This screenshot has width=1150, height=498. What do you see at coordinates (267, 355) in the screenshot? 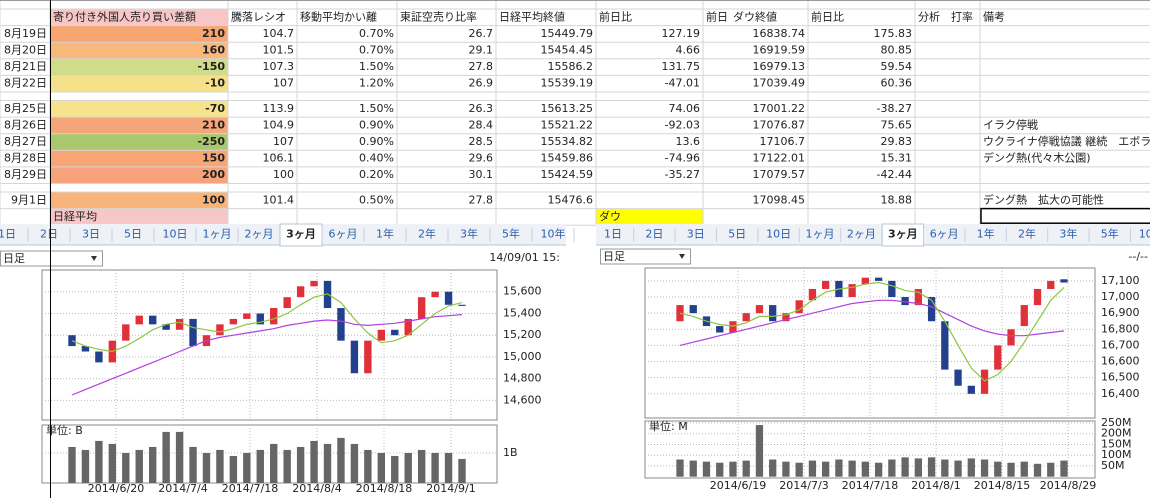
I see `ma-long-line` at bounding box center [267, 355].